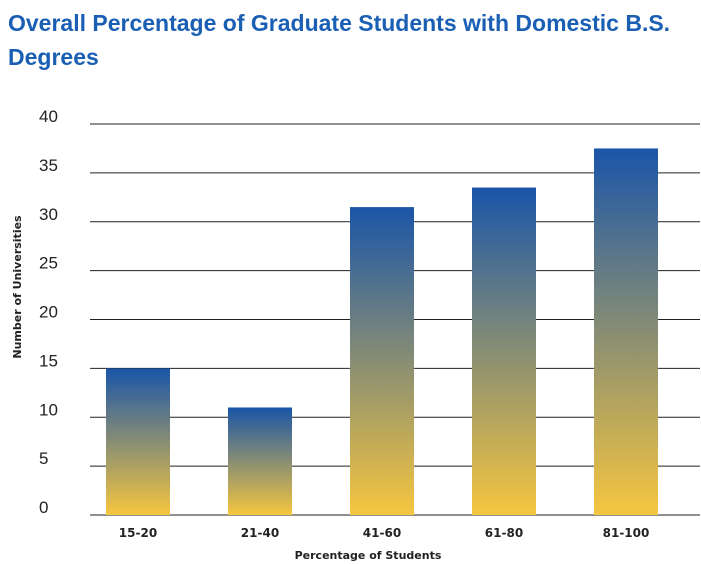  Describe the element at coordinates (43, 507) in the screenshot. I see `y-tick-label: 0` at that location.